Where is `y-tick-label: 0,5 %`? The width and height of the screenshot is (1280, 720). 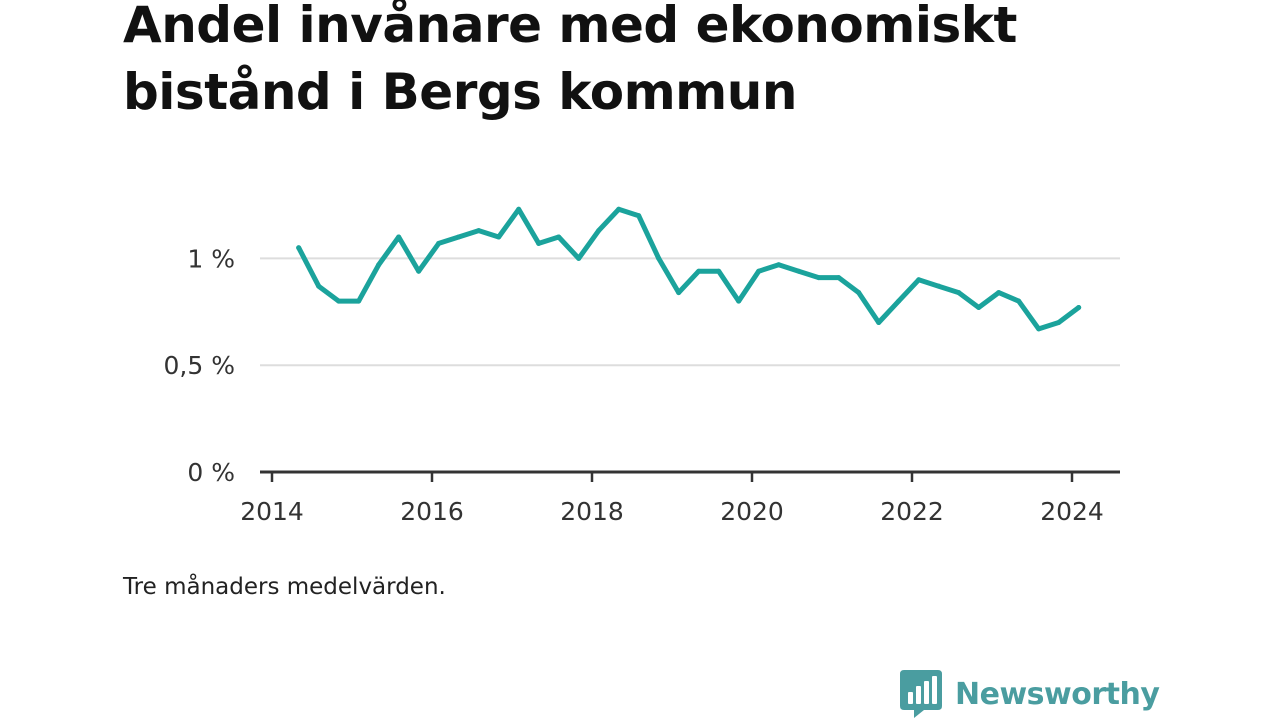
y-tick-label: 0,5 % is located at coordinates (199, 365).